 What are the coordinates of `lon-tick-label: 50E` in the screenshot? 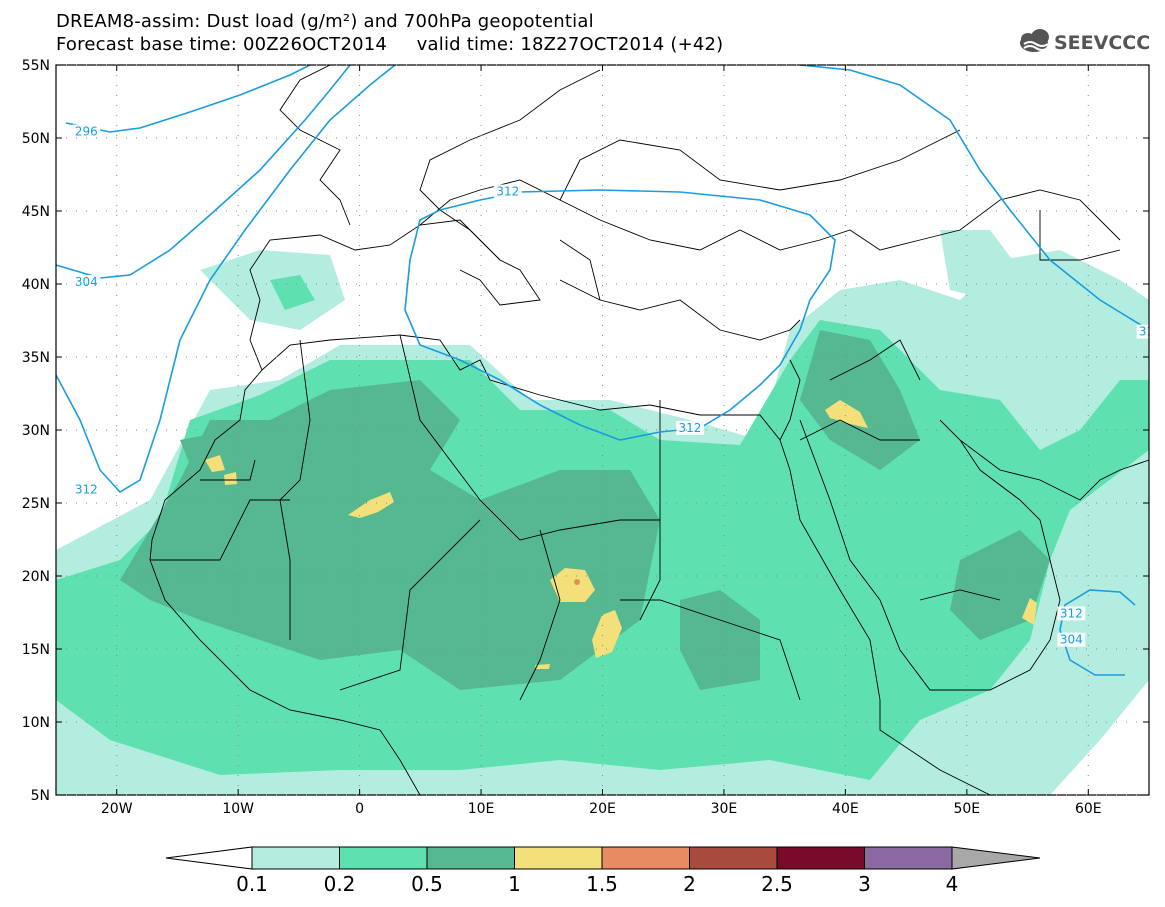 It's located at (966, 809).